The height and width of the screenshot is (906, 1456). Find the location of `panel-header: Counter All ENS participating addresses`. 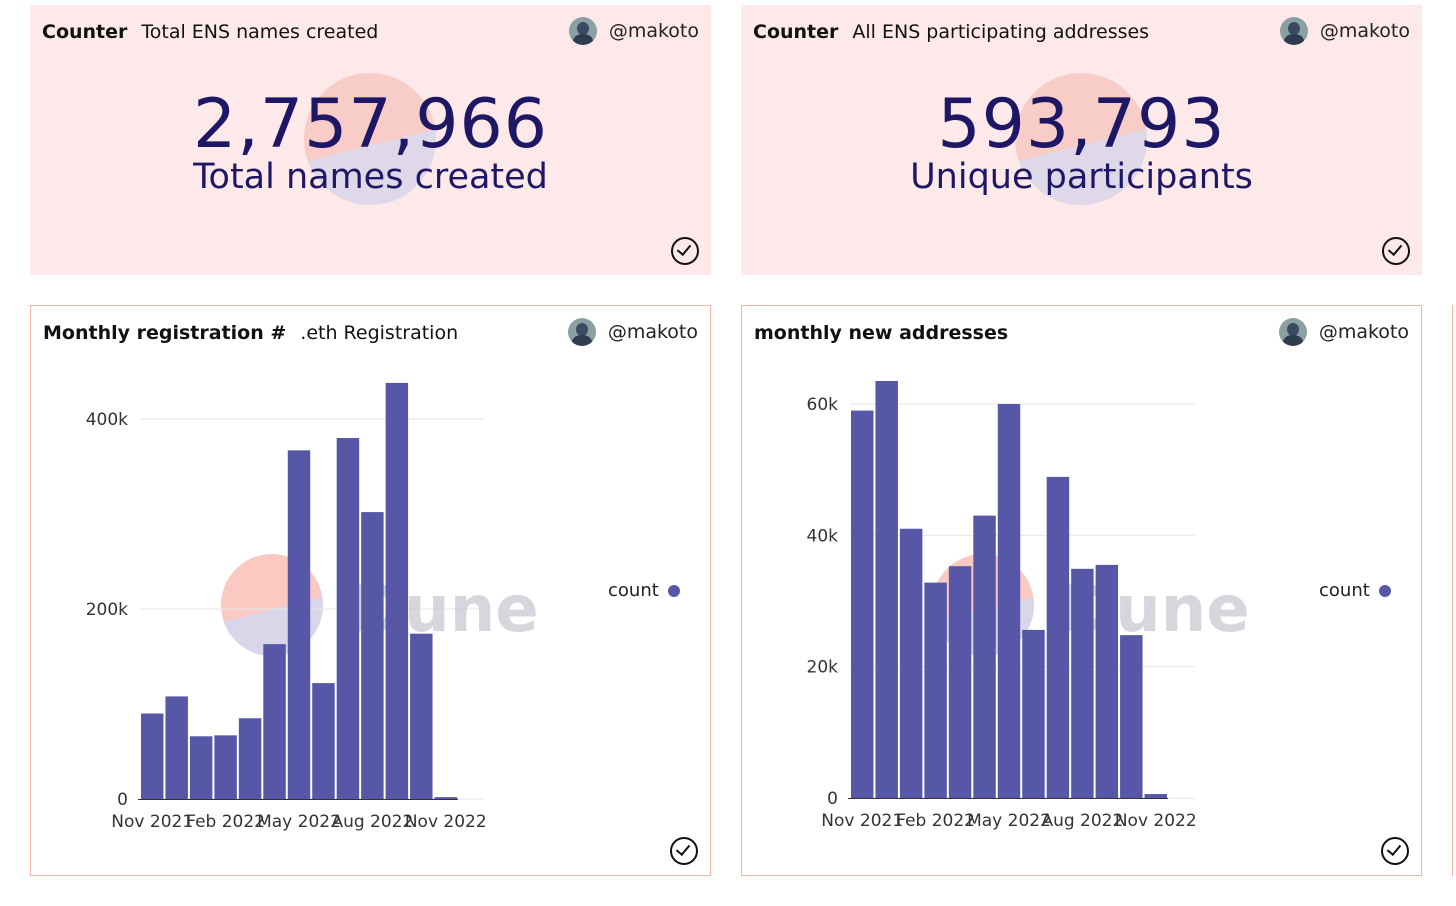

panel-header: Counter All ENS participating addresses is located at coordinates (951, 32).